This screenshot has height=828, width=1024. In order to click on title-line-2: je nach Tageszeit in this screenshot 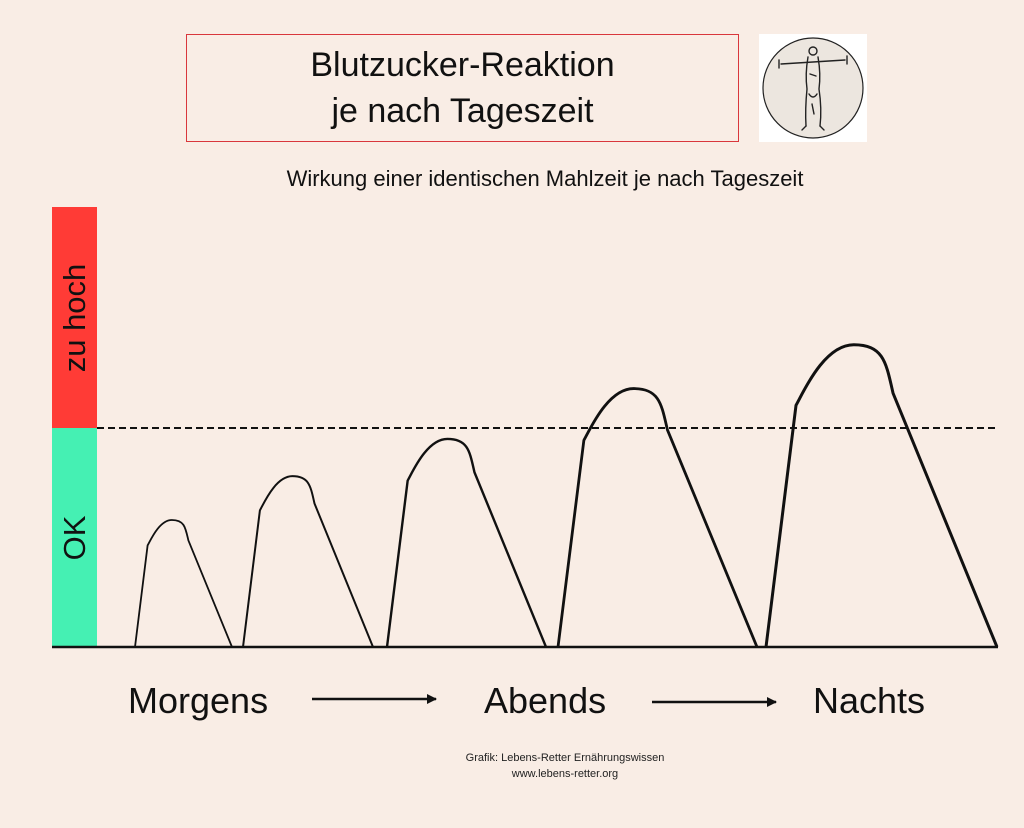, I will do `click(462, 111)`.